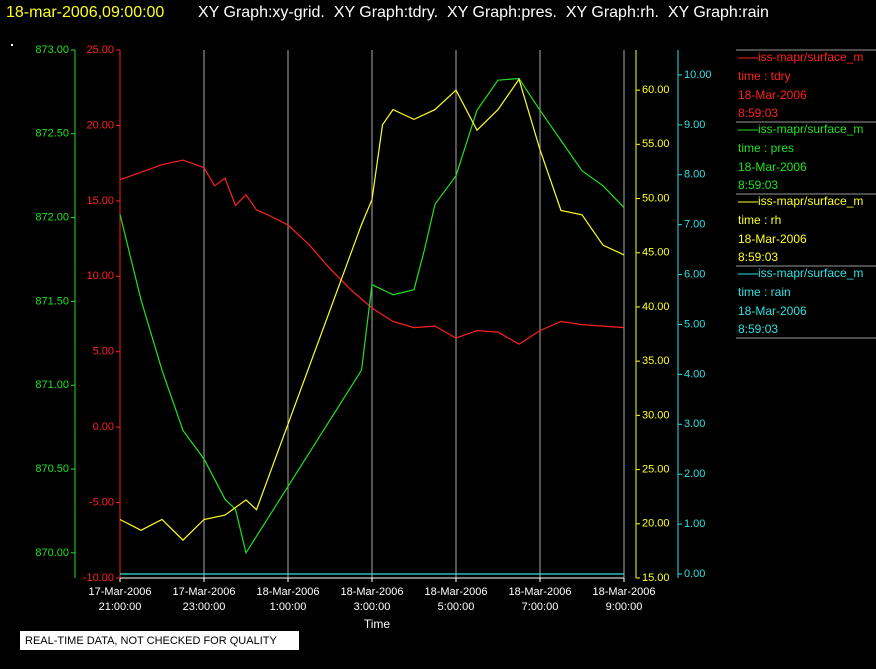 The height and width of the screenshot is (669, 876). I want to click on y-tick-label: 60.00, so click(656, 90).